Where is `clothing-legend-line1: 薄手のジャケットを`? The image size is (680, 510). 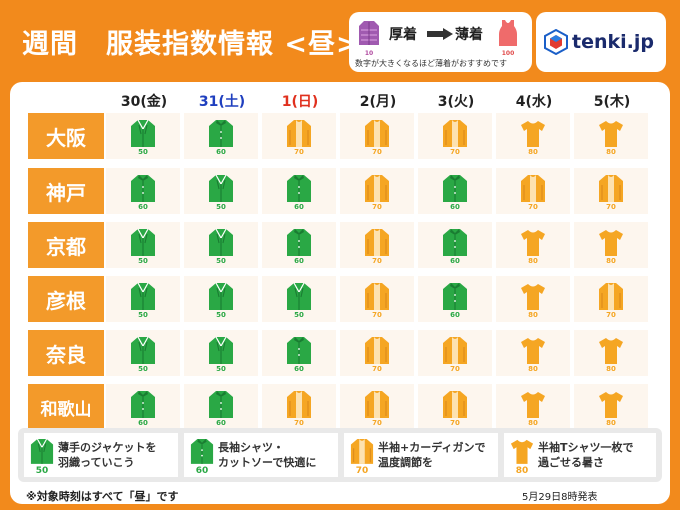 clothing-legend-line1: 薄手のジャケットを is located at coordinates (107, 447).